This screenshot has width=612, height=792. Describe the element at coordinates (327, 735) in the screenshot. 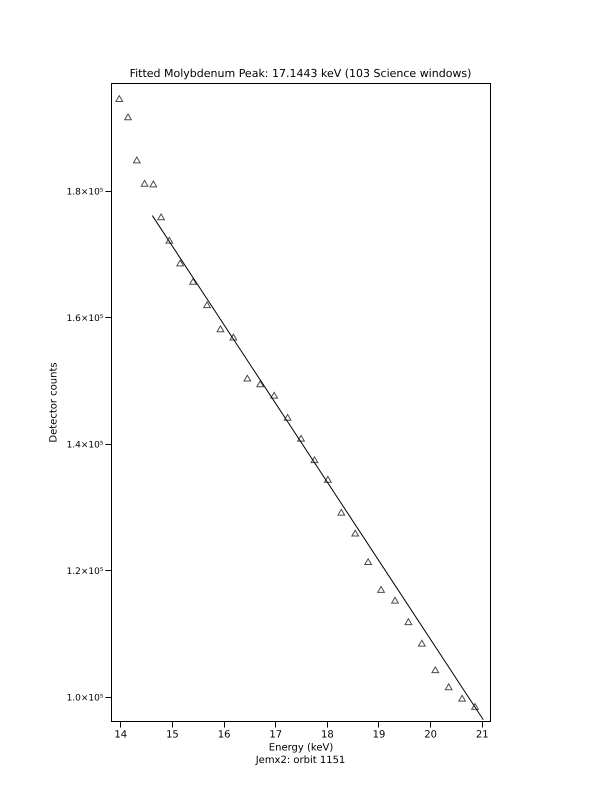

I see `x-tick-label: 18` at that location.